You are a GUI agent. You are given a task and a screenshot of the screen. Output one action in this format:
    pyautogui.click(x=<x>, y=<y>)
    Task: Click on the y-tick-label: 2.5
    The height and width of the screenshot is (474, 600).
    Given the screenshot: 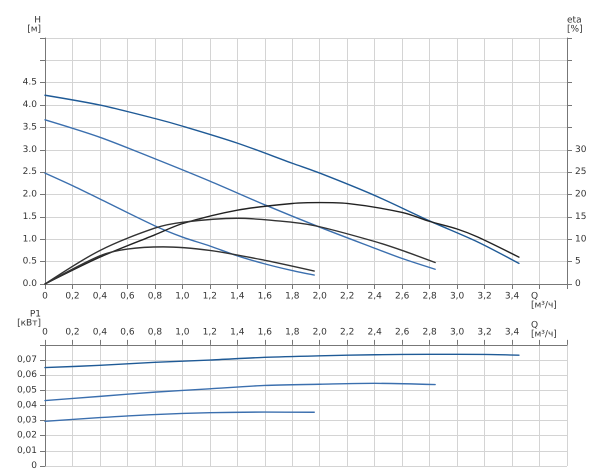 What is the action you would take?
    pyautogui.click(x=29, y=172)
    